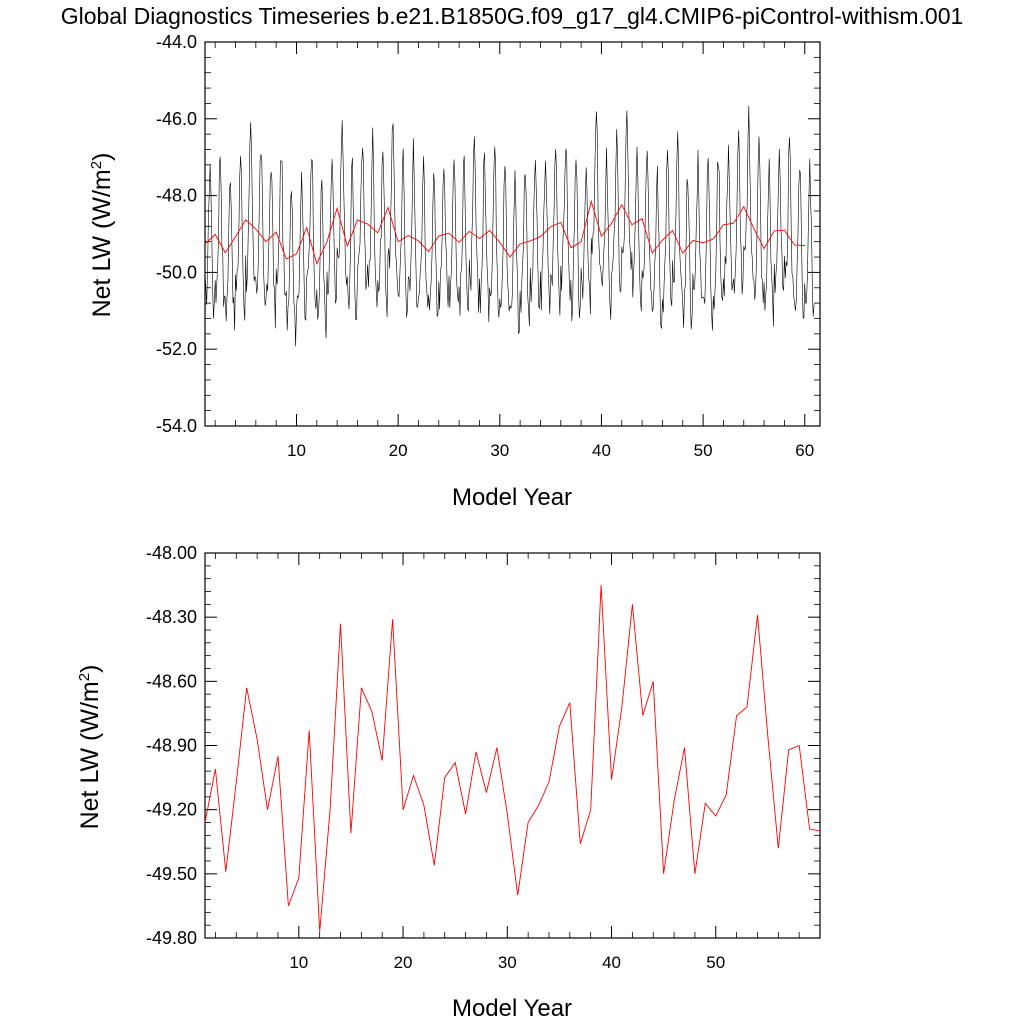  Describe the element at coordinates (84, 677) in the screenshot. I see `bottom-y-axis-label-sup: 2` at that location.